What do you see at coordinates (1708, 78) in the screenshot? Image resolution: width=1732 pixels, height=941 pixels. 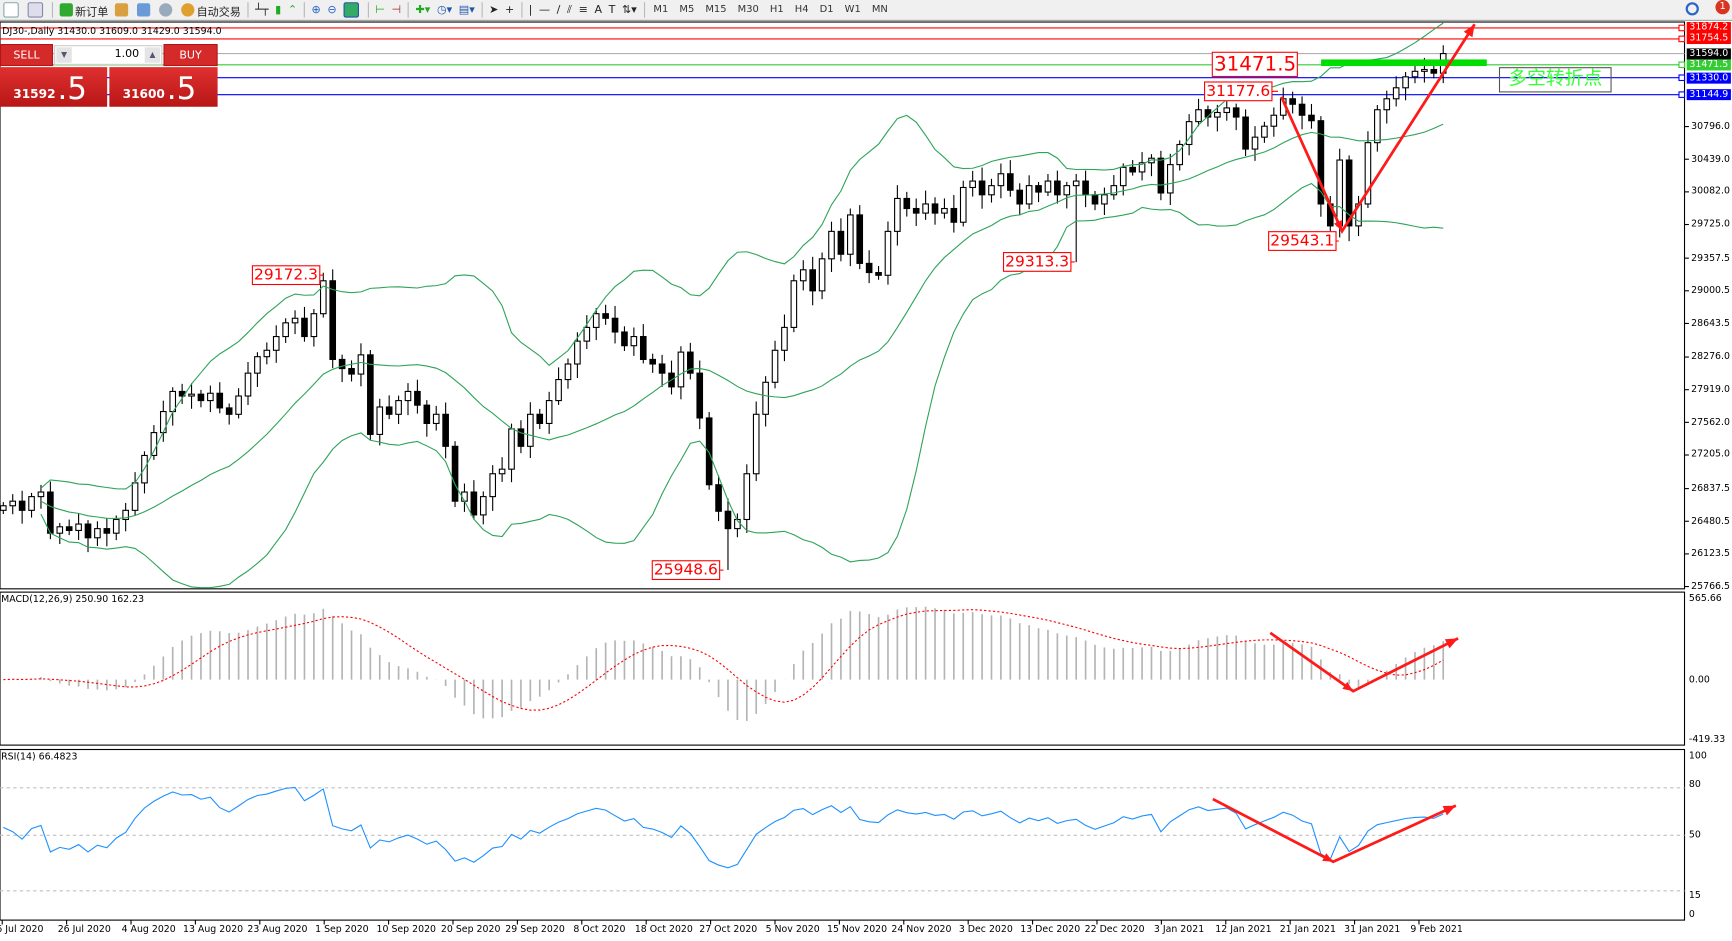 I see `level-price-label: 31330.0` at bounding box center [1708, 78].